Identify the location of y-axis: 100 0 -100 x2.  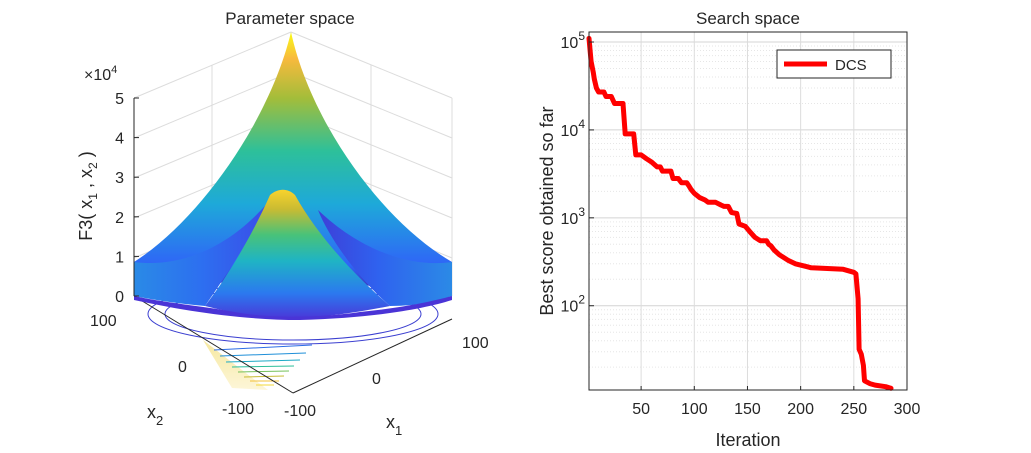
(172, 370).